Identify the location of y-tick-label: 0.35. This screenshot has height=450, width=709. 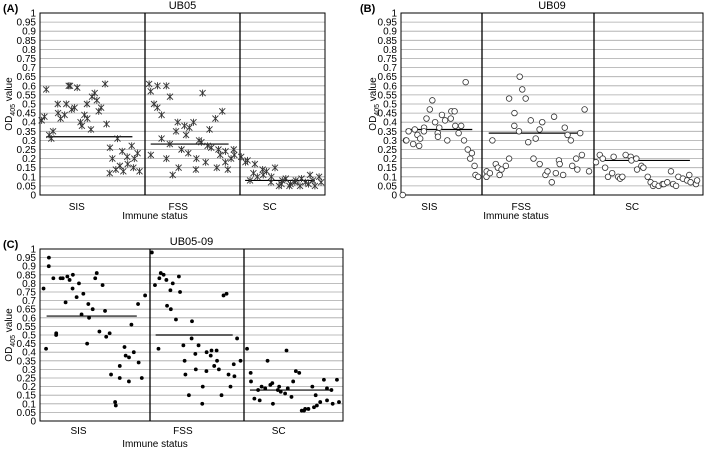
(388, 132).